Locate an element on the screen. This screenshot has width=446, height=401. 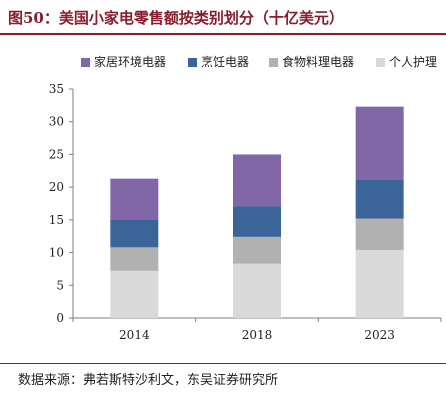
legend-label: 烹饪电器 is located at coordinates (225, 61).